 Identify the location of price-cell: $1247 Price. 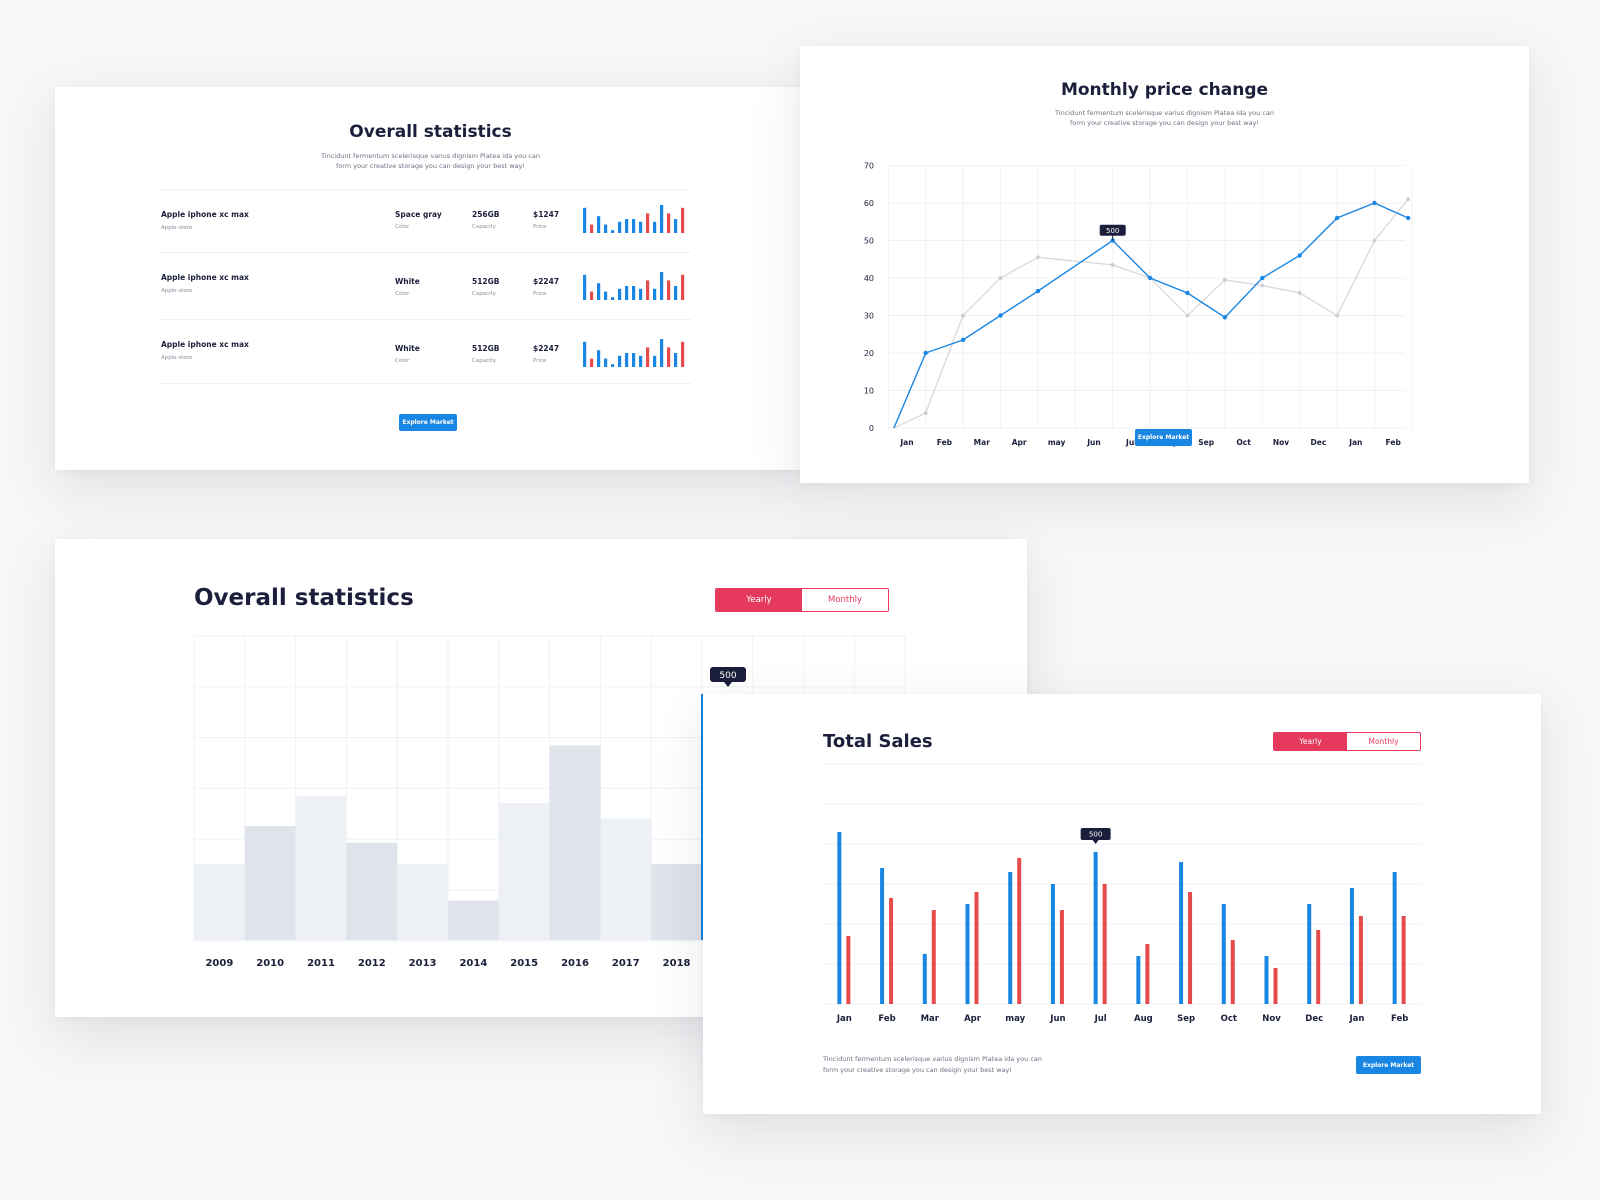
(546, 220).